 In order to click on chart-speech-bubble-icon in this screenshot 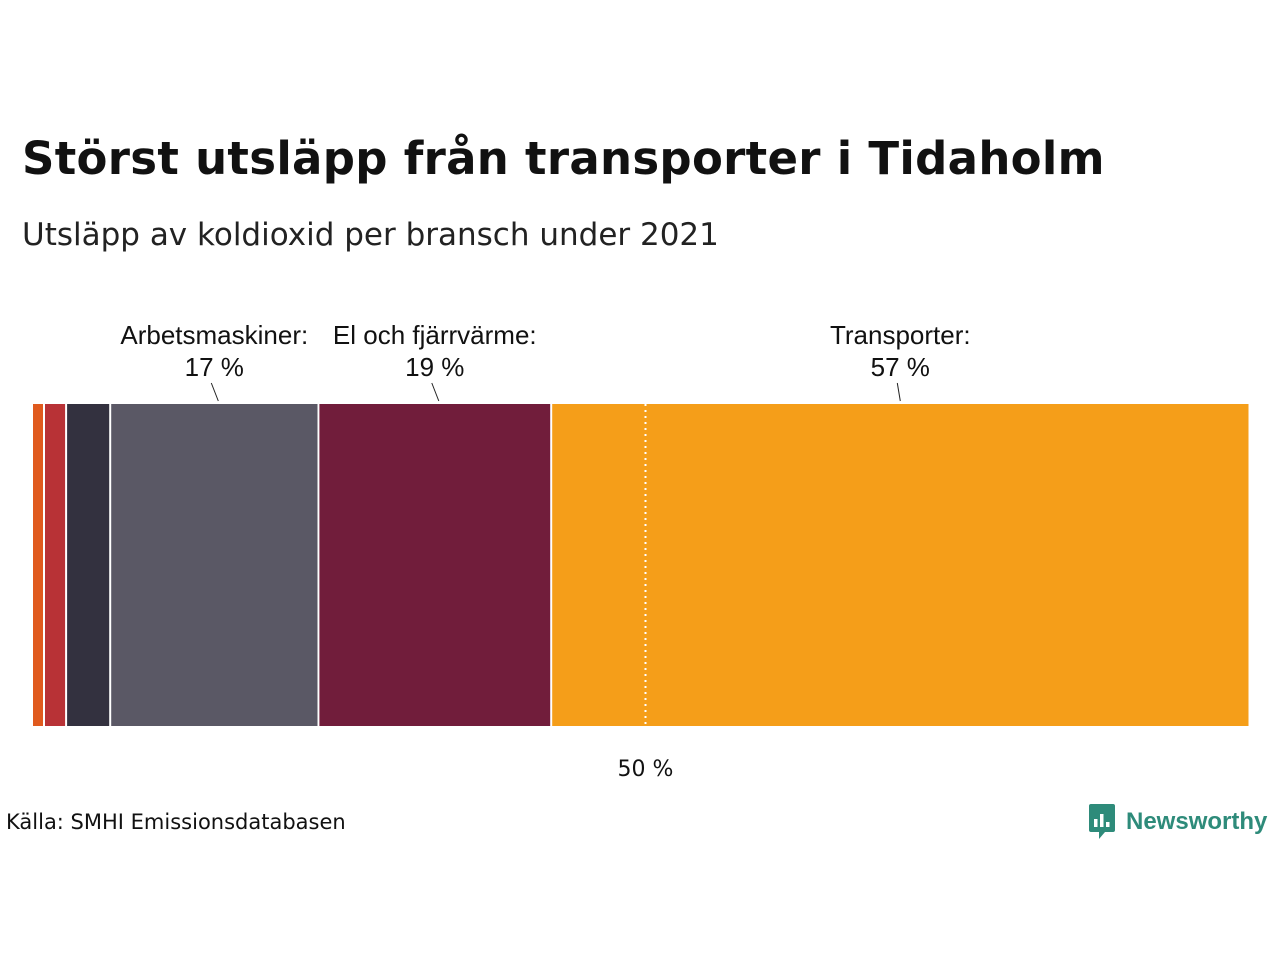, I will do `click(1102, 821)`.